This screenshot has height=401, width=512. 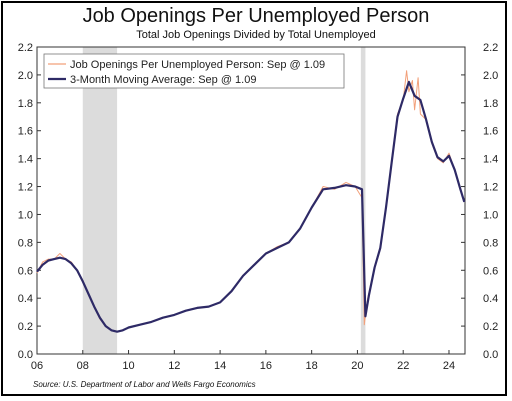 I want to click on y-tick-label-right: 0.8, so click(x=490, y=243).